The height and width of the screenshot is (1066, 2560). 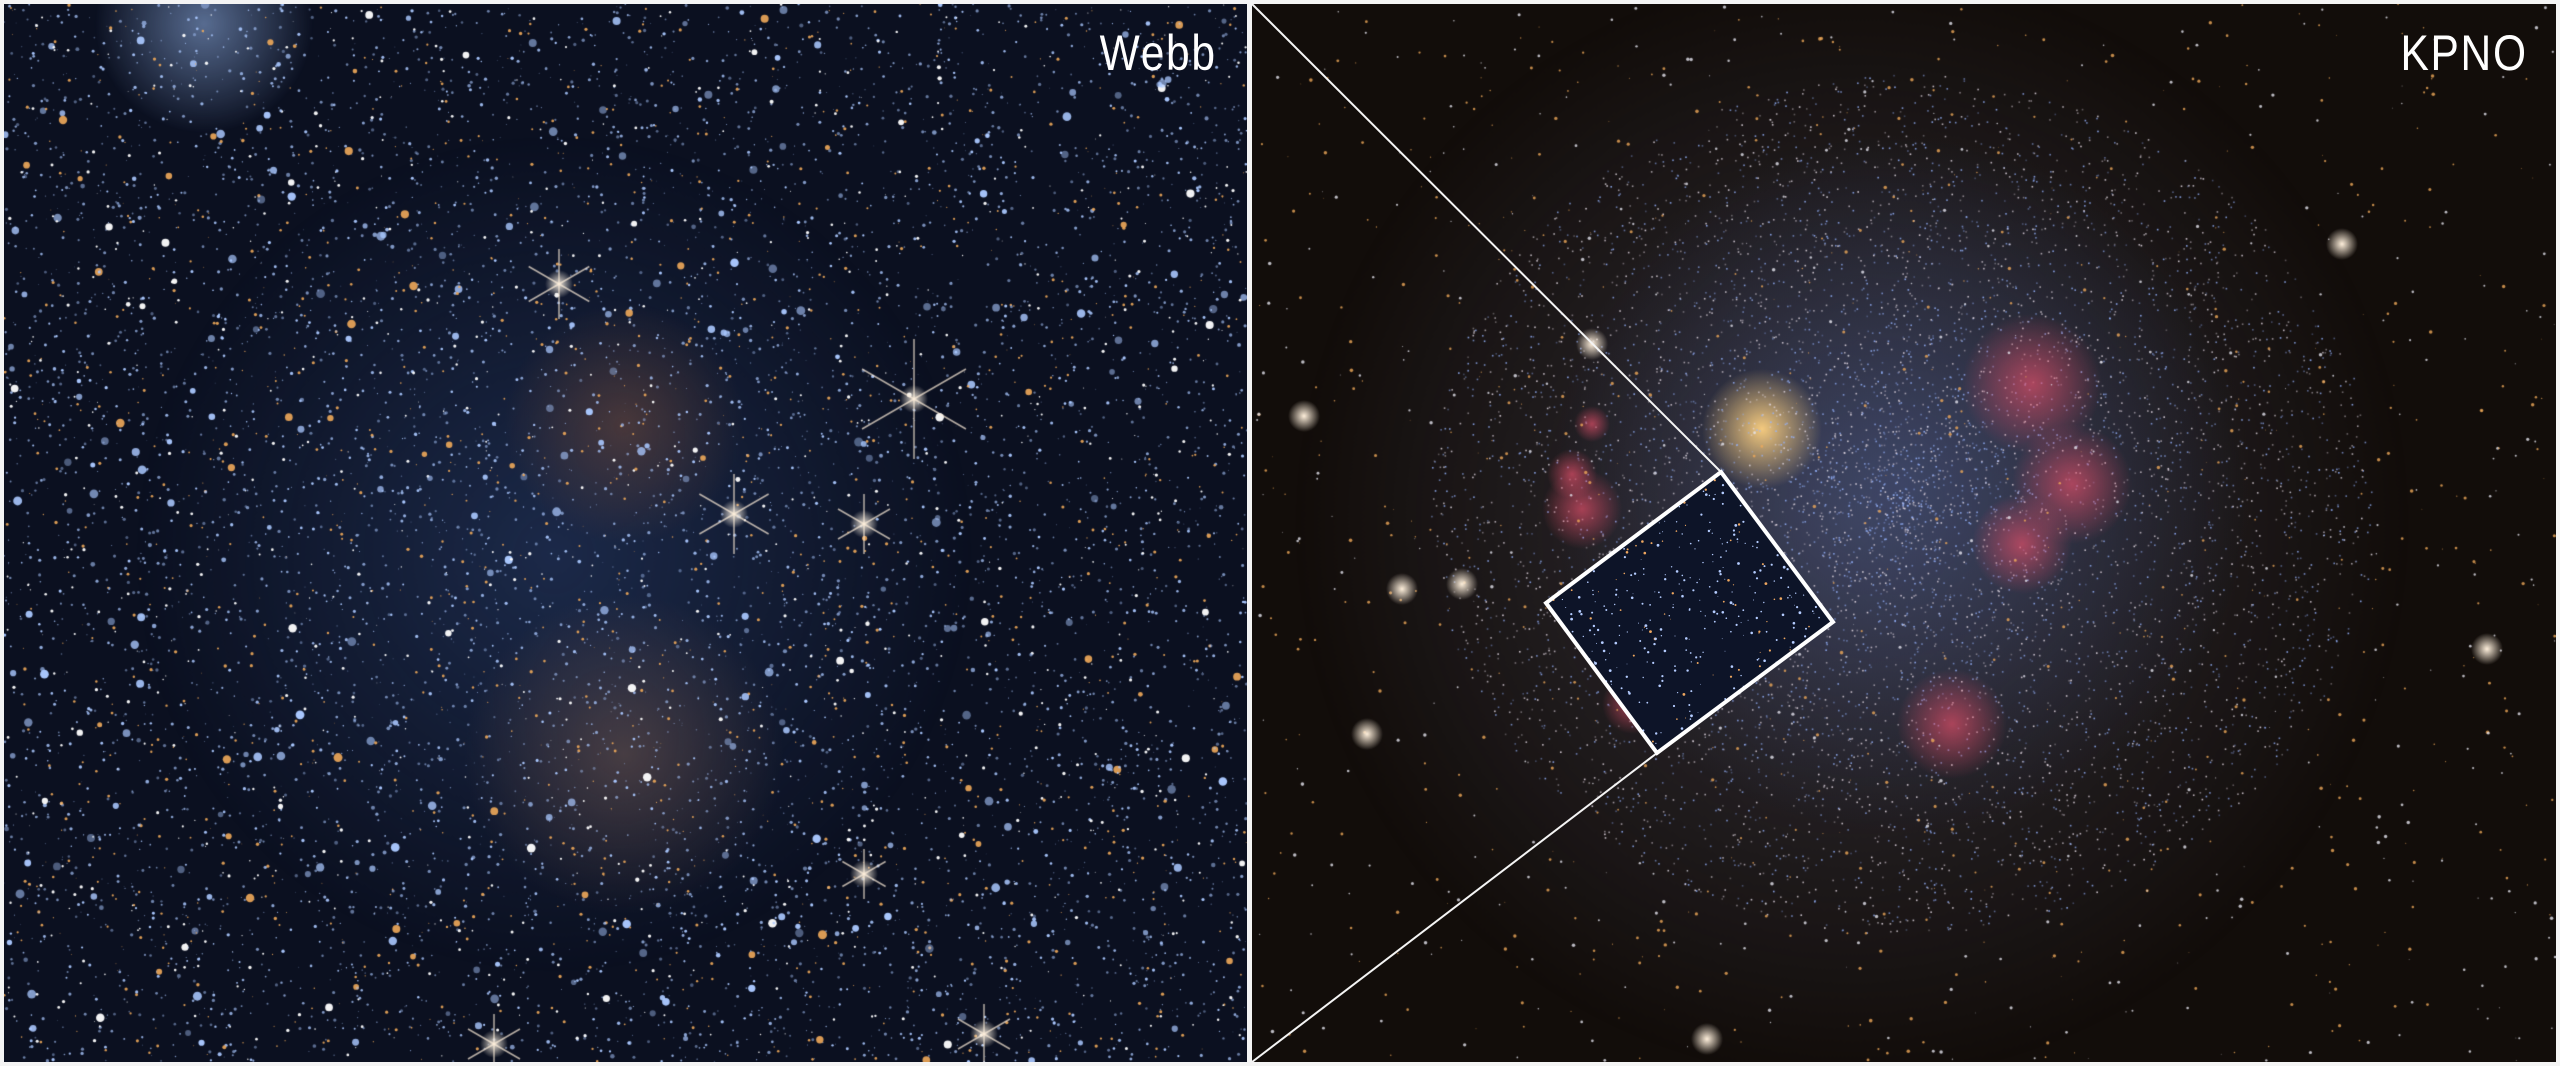 I want to click on webb-label: Webb, so click(x=1158, y=53).